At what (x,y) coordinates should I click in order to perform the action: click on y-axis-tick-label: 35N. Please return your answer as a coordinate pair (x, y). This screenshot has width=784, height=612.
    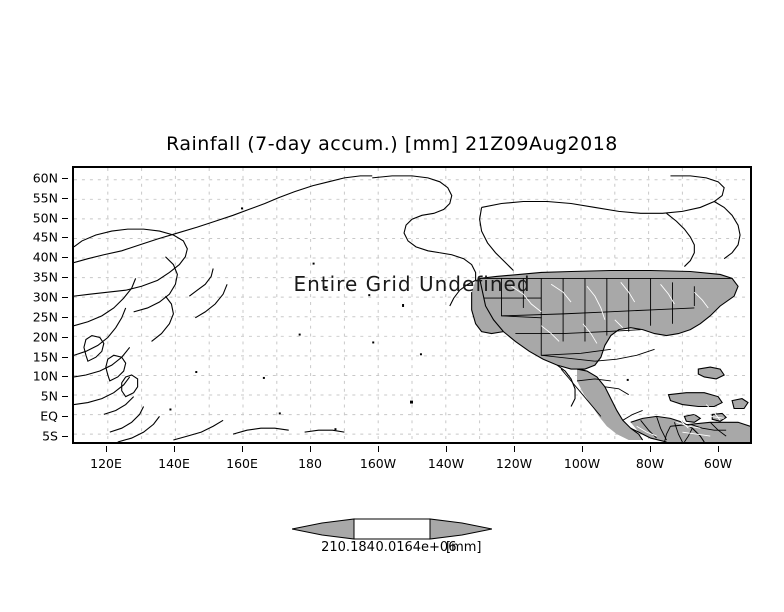
    Looking at the image, I should click on (45, 277).